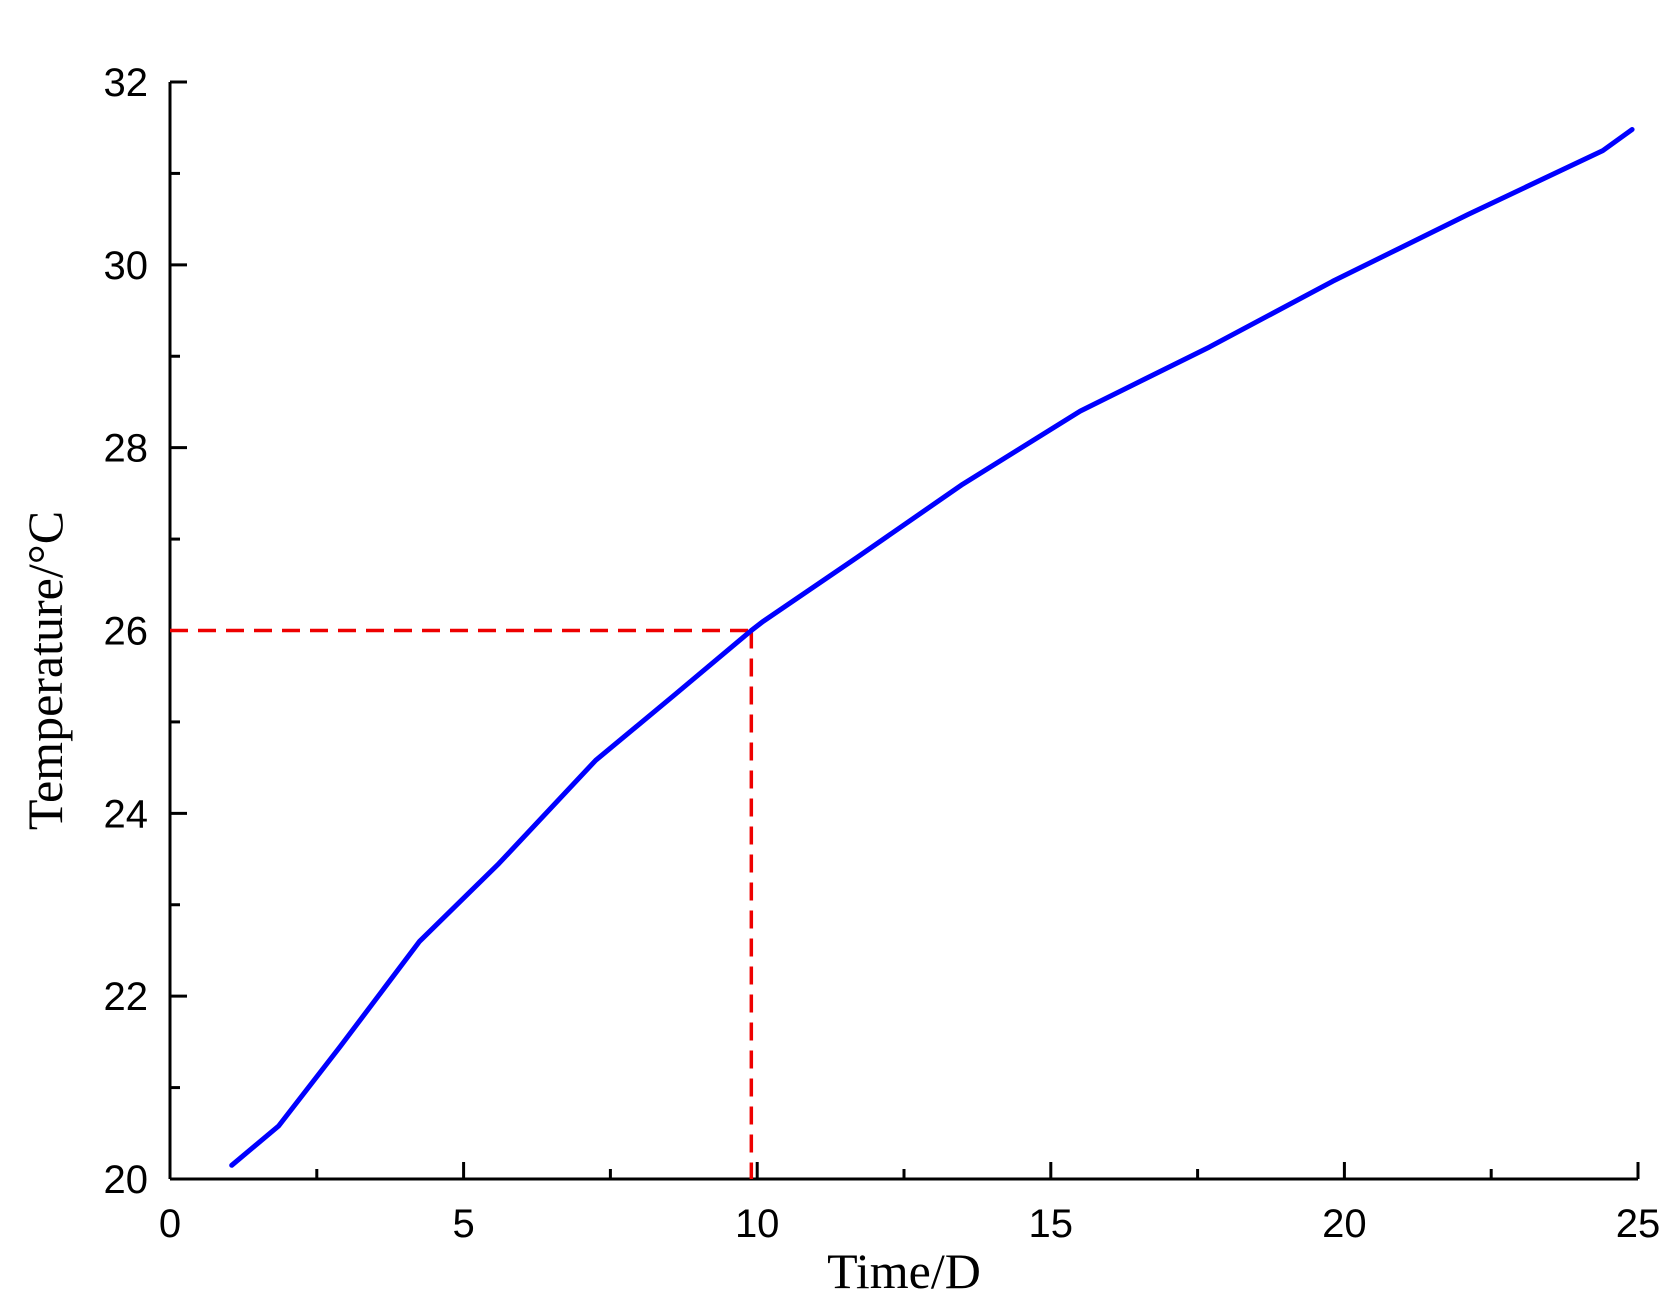  What do you see at coordinates (757, 1224) in the screenshot?
I see `x-tick-label: 10` at bounding box center [757, 1224].